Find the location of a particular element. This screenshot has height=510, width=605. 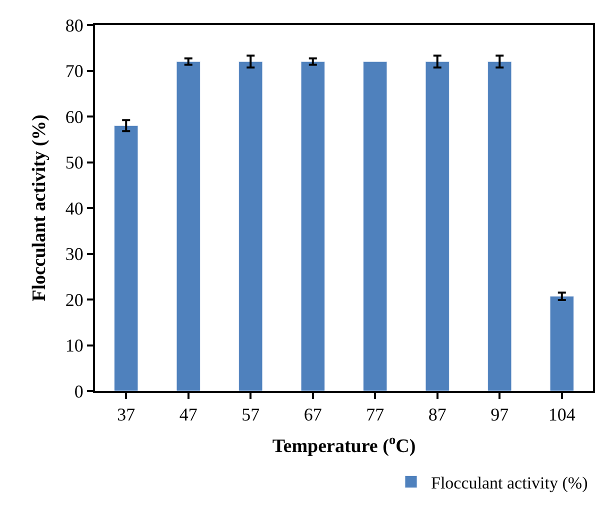

y-tick-label: 0 is located at coordinates (79, 391).